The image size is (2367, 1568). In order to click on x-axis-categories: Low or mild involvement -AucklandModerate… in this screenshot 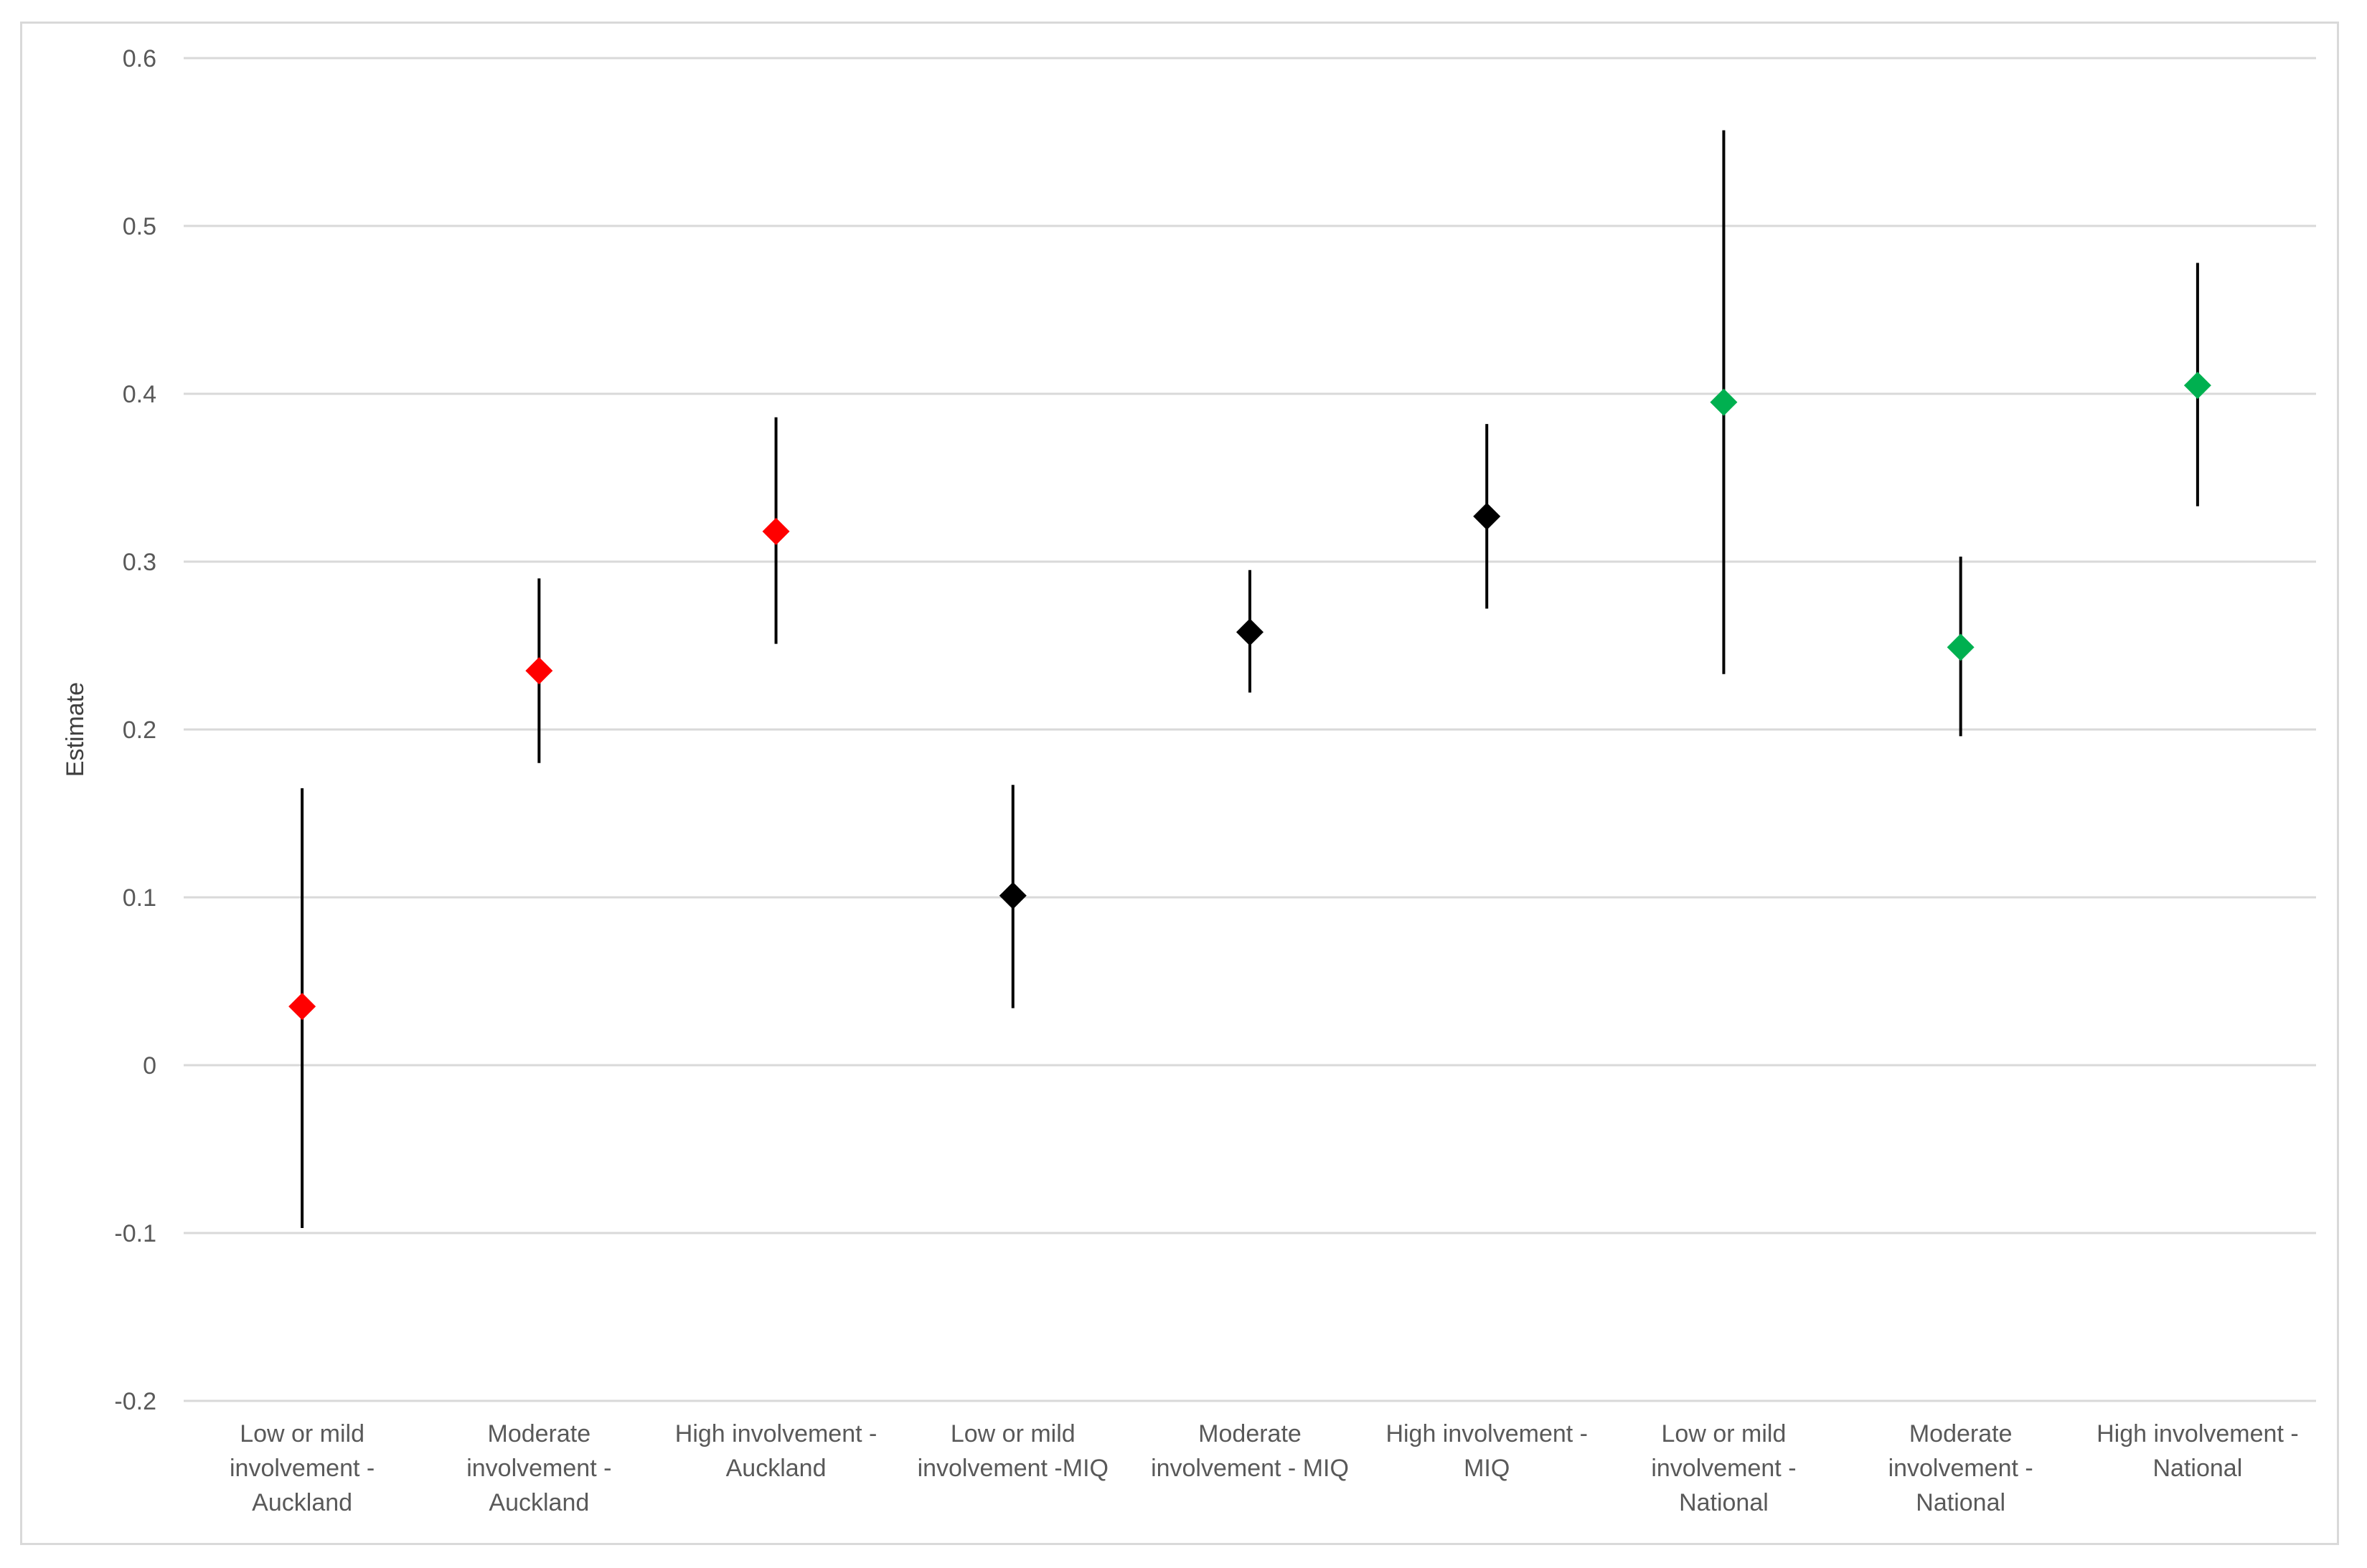, I will do `click(1264, 1468)`.